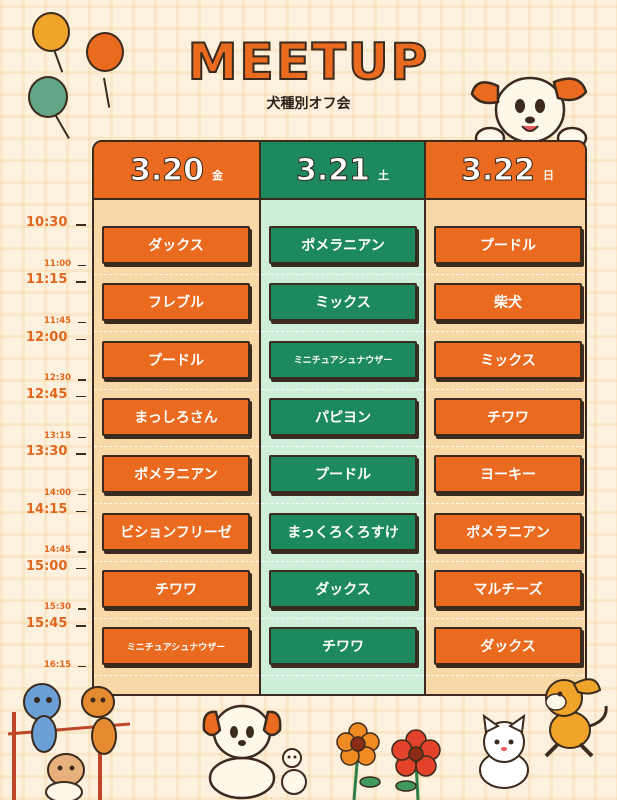 This screenshot has width=617, height=800. I want to click on slot-button: ビションフリーゼ, so click(176, 531).